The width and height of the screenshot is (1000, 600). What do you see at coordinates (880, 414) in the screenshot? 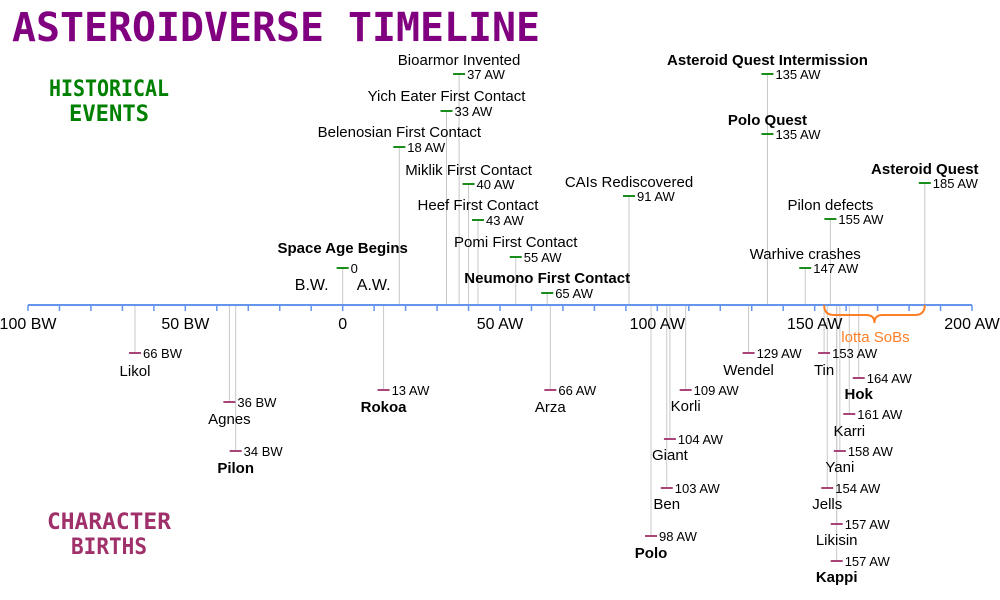
I see `birth-year: 161 AW` at bounding box center [880, 414].